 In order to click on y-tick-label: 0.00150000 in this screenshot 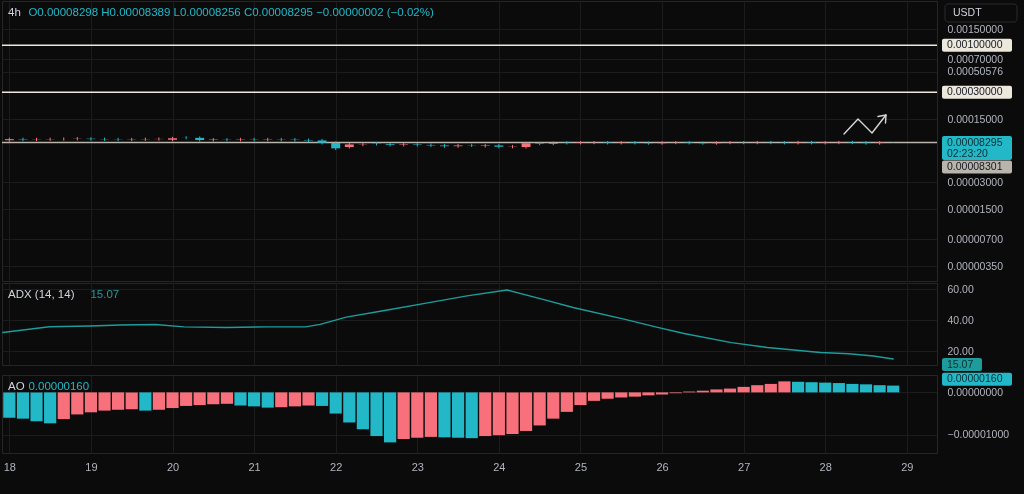, I will do `click(975, 28)`.